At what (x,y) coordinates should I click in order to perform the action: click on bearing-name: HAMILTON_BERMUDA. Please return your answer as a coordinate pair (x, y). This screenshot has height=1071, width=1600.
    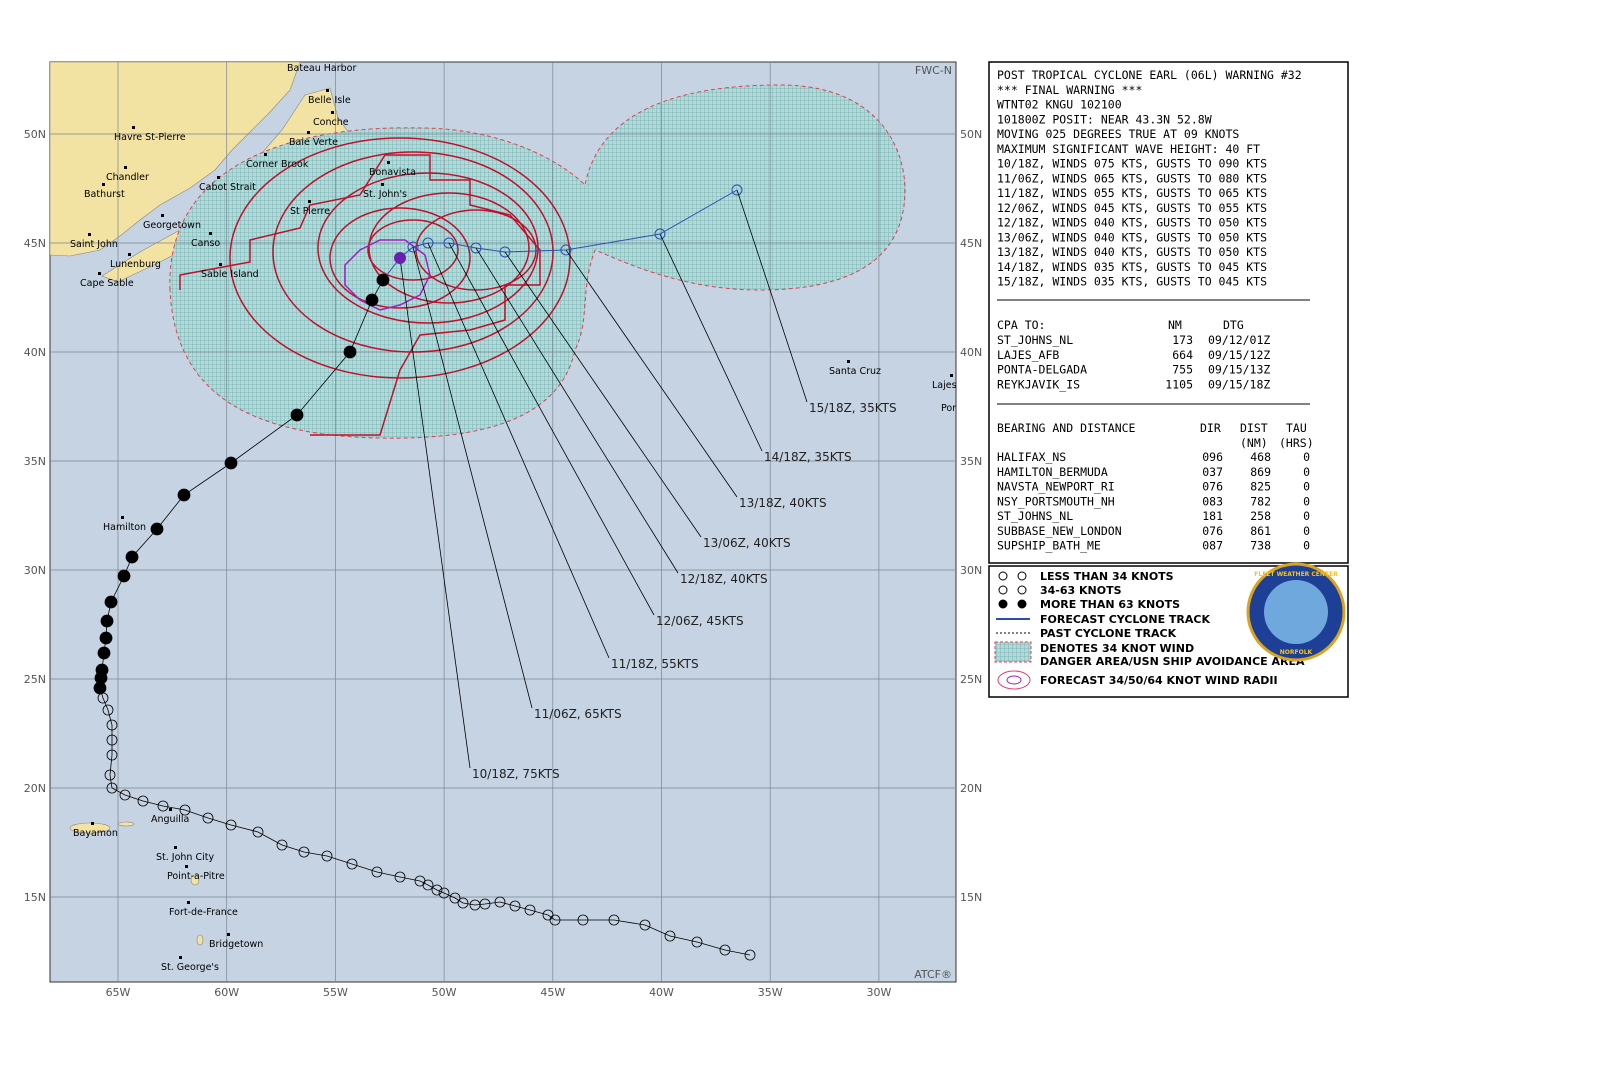
    Looking at the image, I should click on (1052, 472).